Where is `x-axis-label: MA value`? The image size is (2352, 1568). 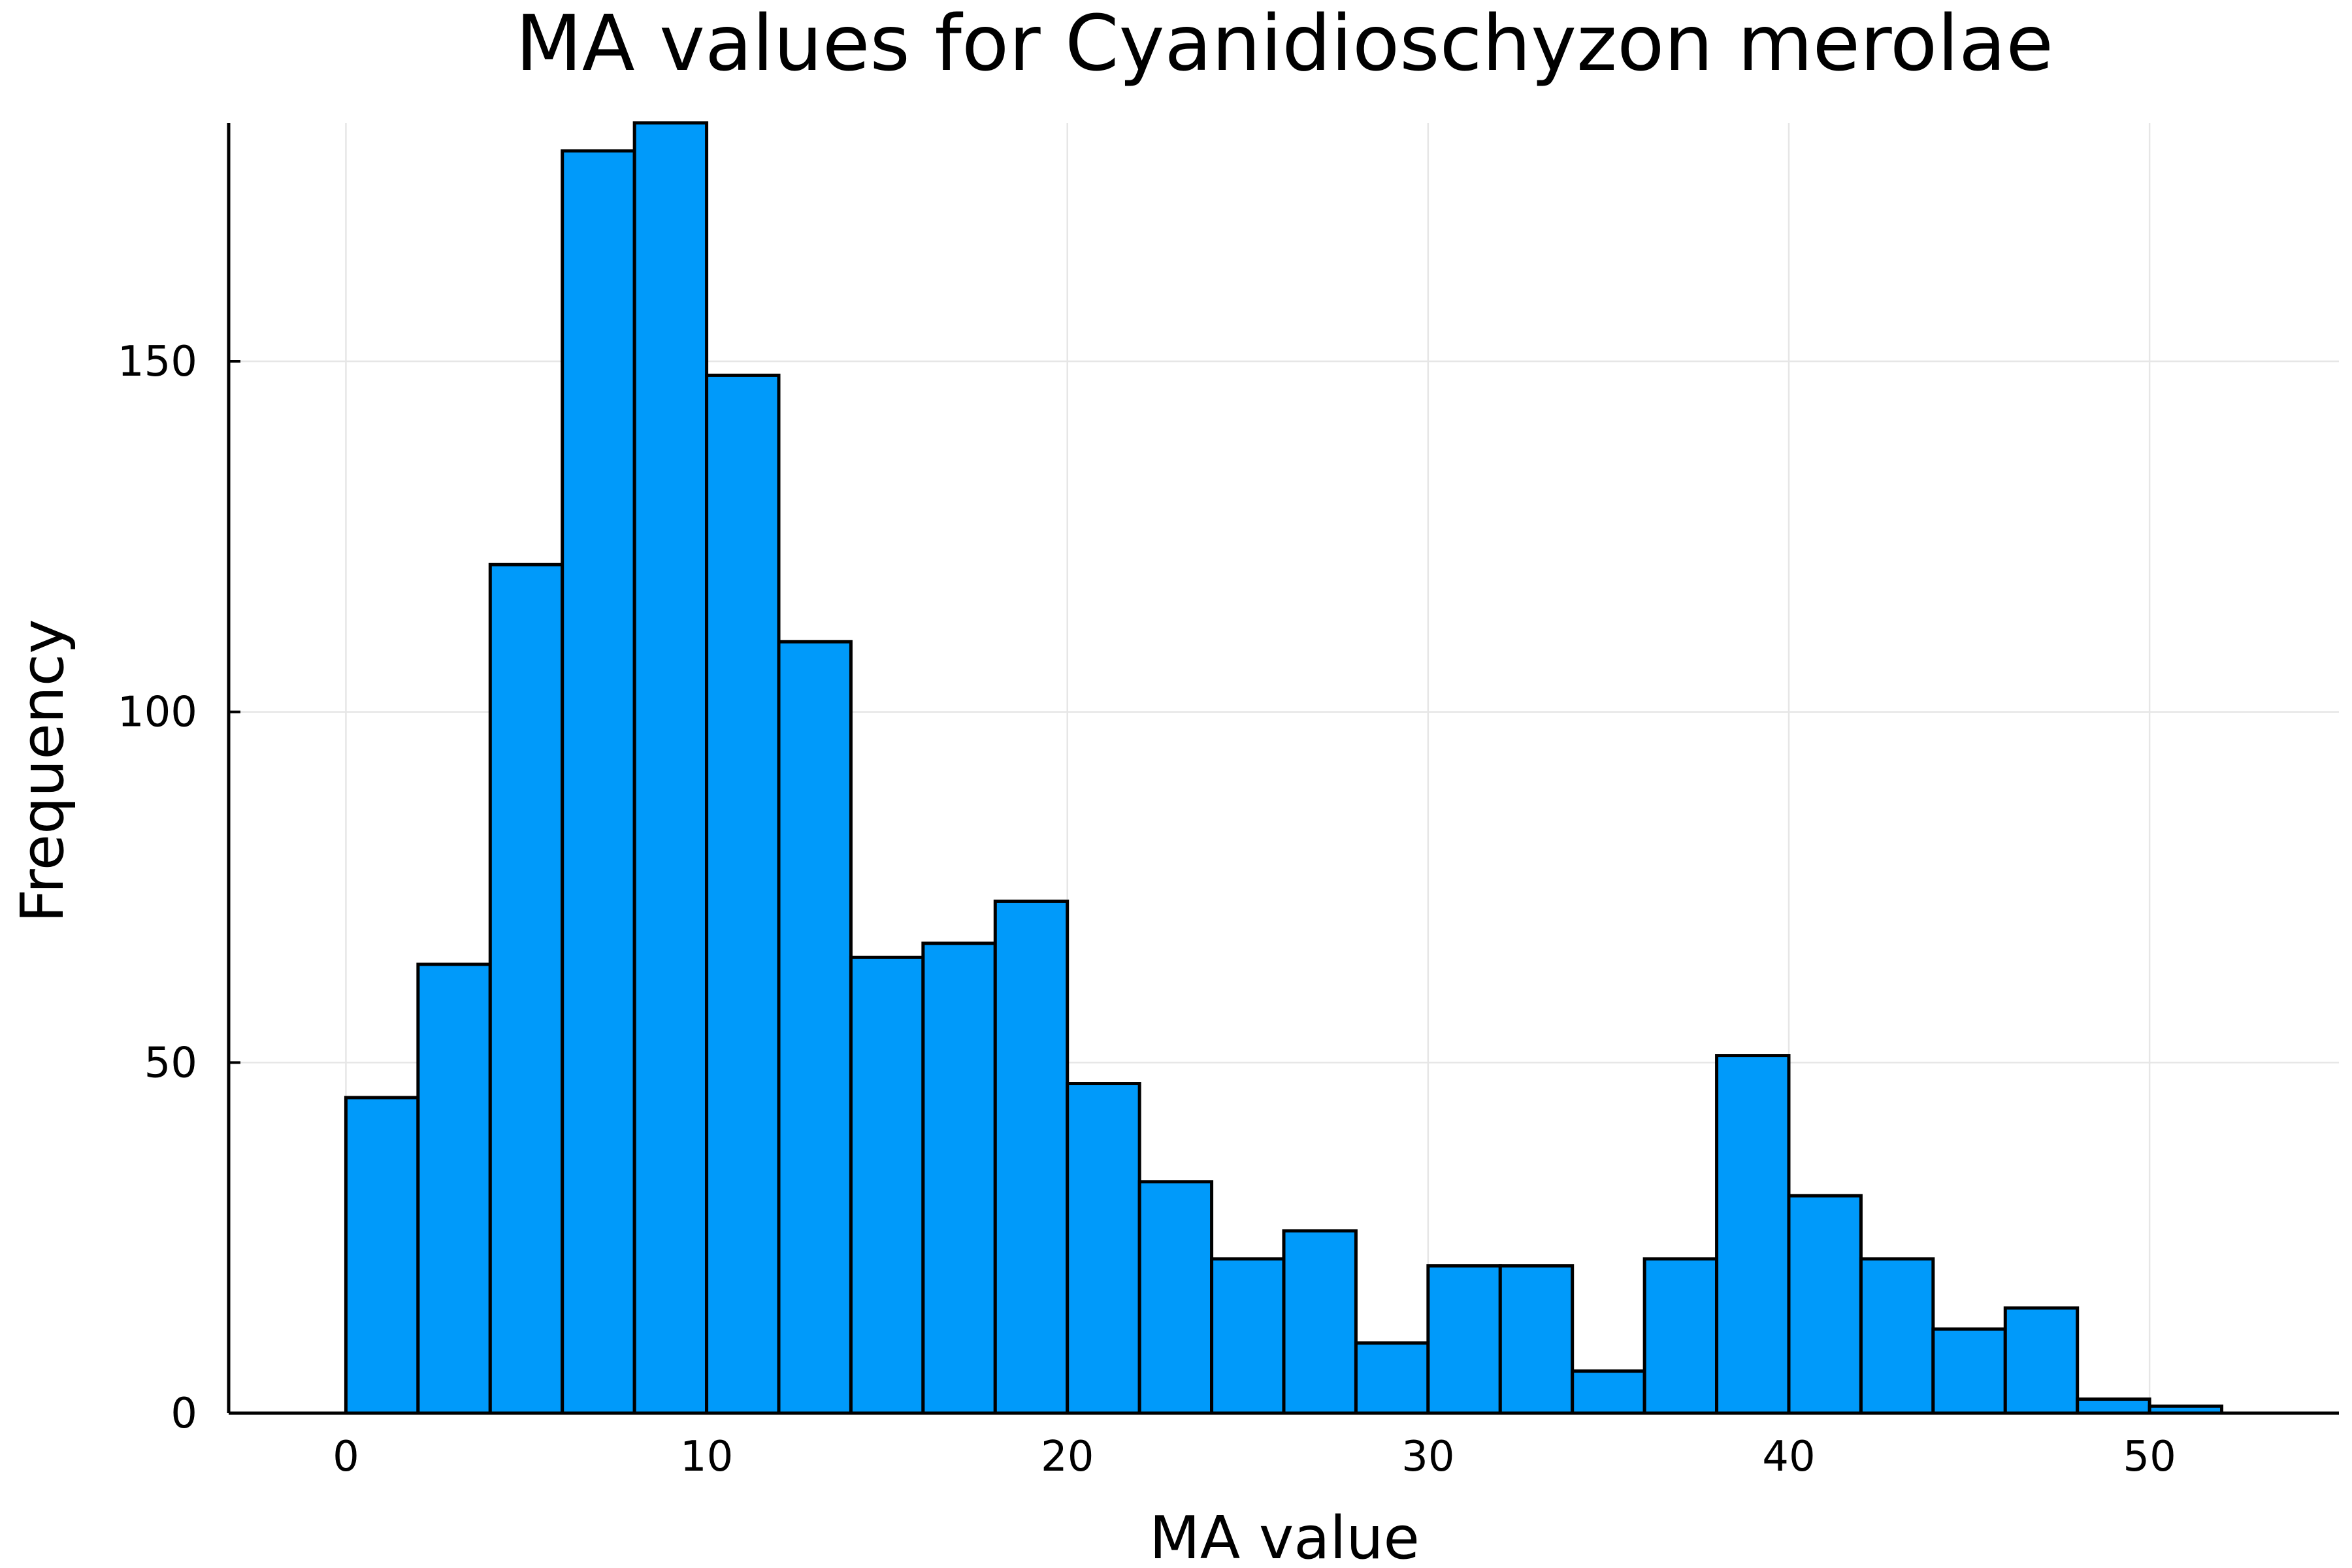 x-axis-label: MA value is located at coordinates (1284, 1536).